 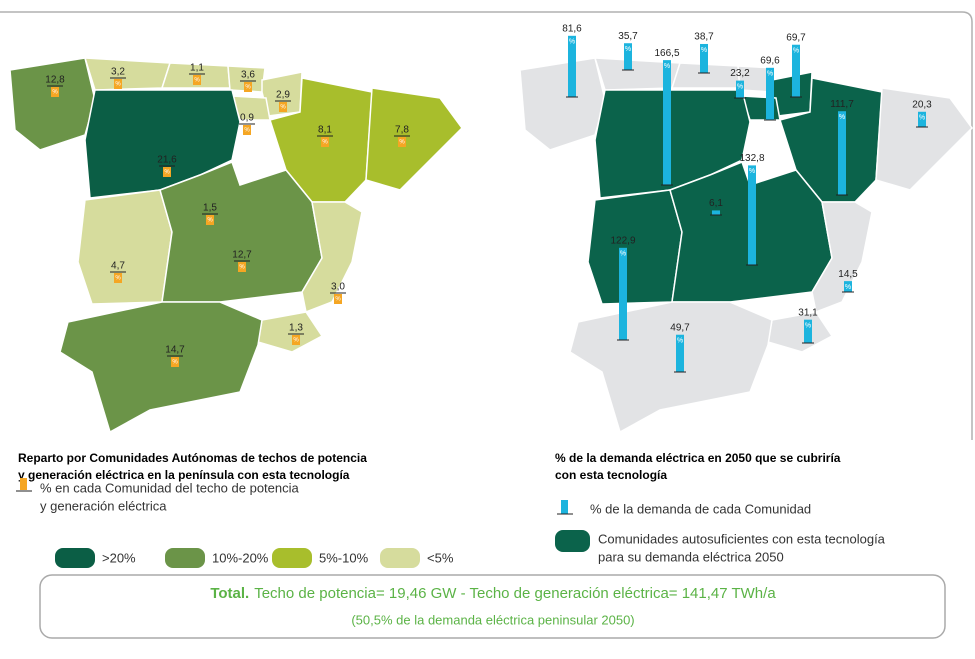 I want to click on region-value: 1,3, so click(x=296, y=328).